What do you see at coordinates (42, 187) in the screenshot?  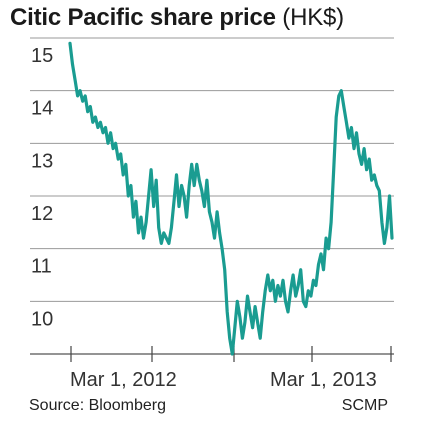 I see `y-axis-ticks: 15 14 13 12 11 10` at bounding box center [42, 187].